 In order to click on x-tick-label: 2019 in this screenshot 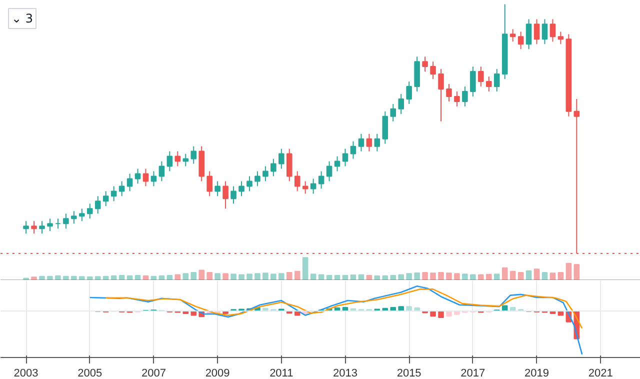, I will do `click(537, 373)`.